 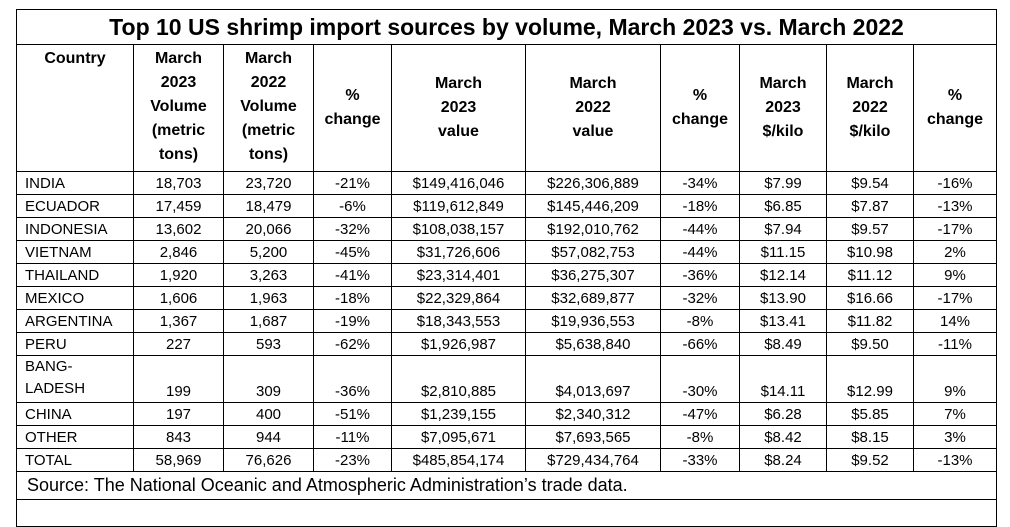 I want to click on cell-volume-percent-change: -45%, so click(x=352, y=252).